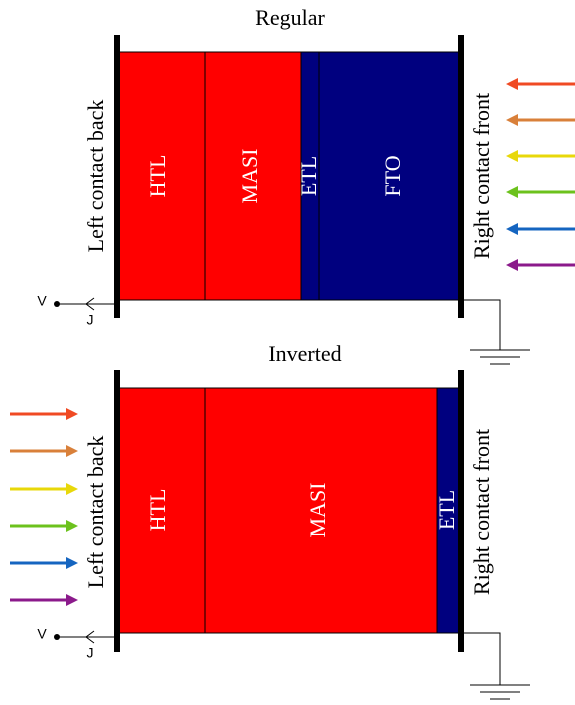 The height and width of the screenshot is (705, 575). What do you see at coordinates (392, 175) in the screenshot?
I see `layer-label: FTO` at bounding box center [392, 175].